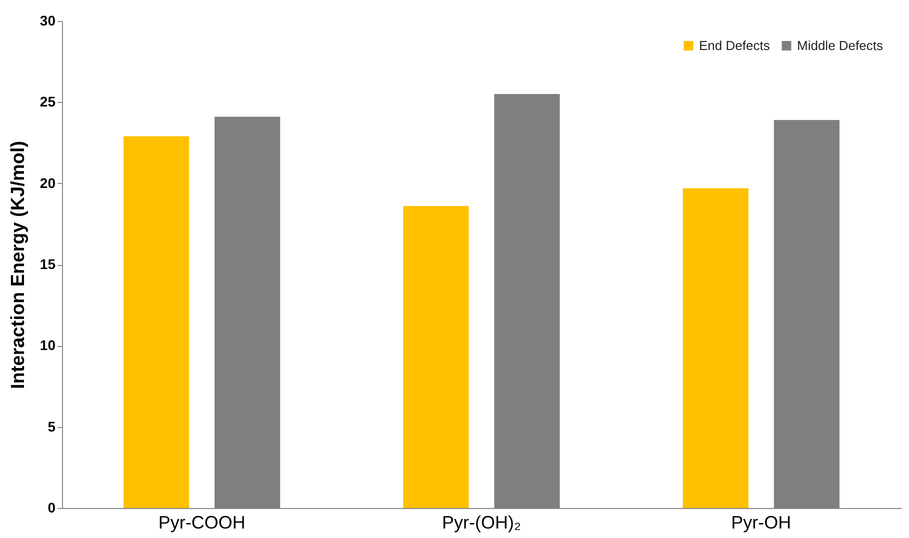  Describe the element at coordinates (48, 264) in the screenshot. I see `y-tick-label: 15` at that location.